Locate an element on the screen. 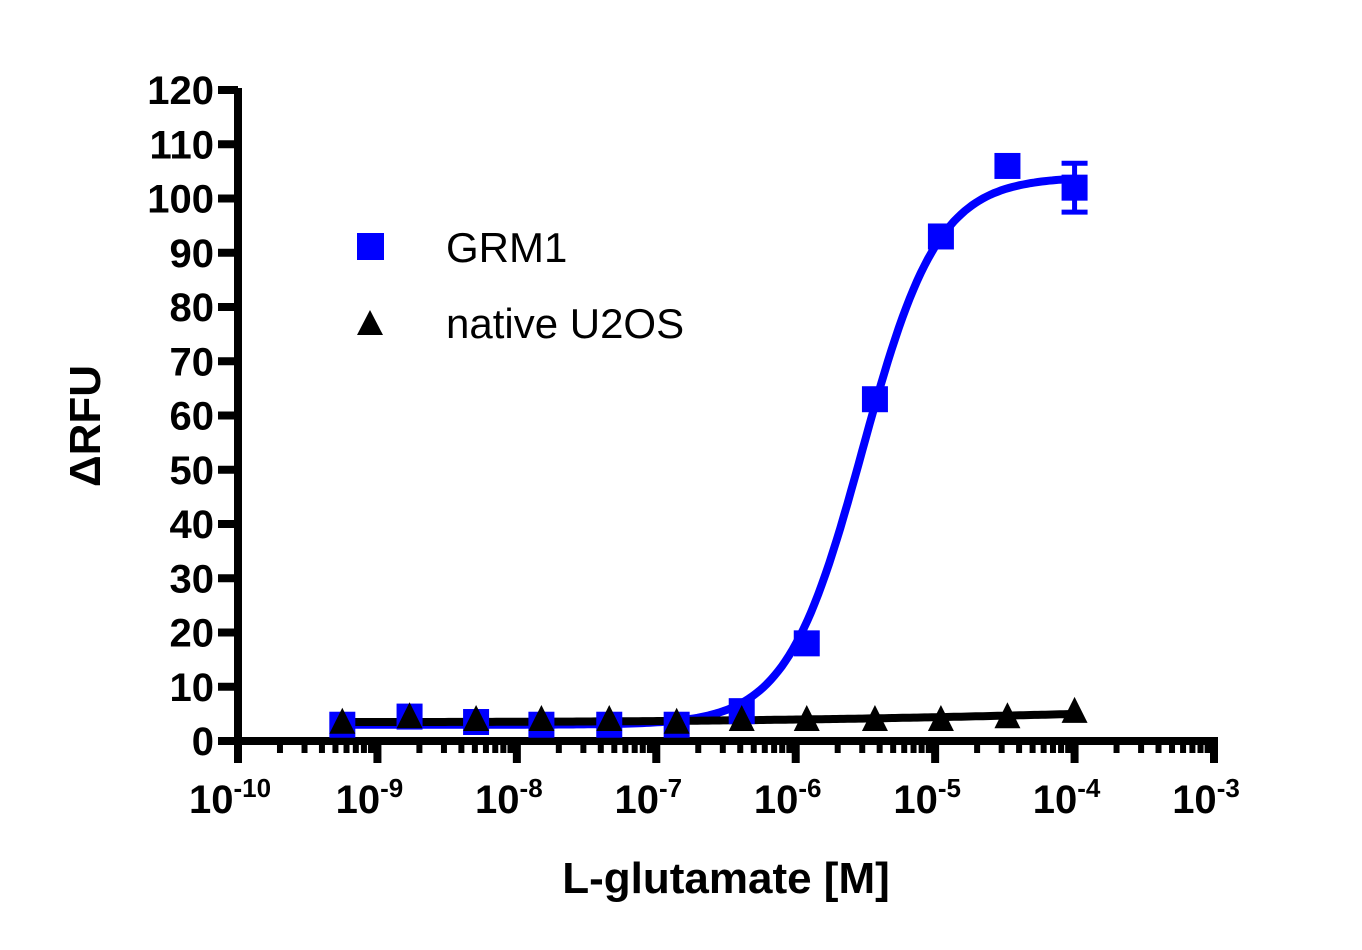  y-tick-label: 20 is located at coordinates (192, 634).